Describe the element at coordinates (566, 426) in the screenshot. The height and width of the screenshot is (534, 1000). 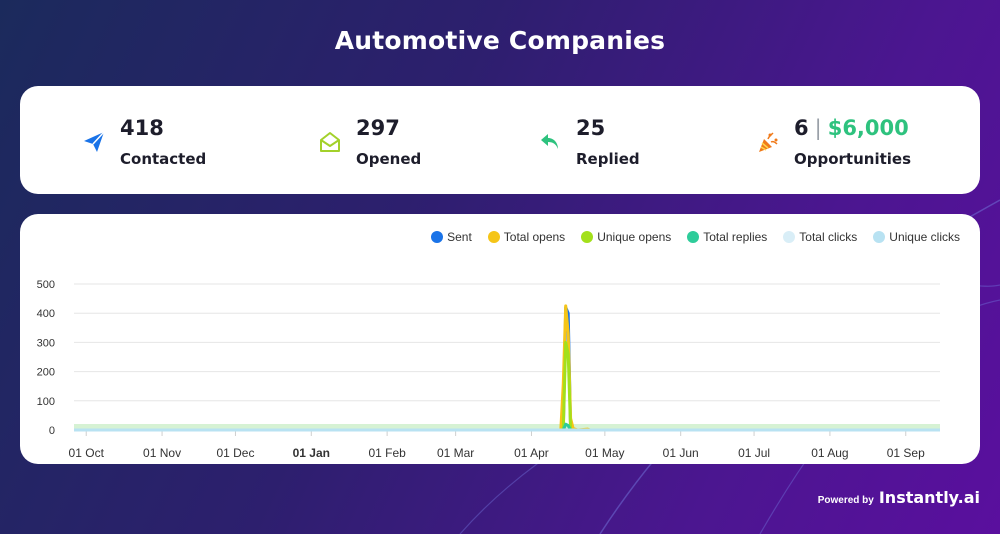
I see `series-line-total-replies` at that location.